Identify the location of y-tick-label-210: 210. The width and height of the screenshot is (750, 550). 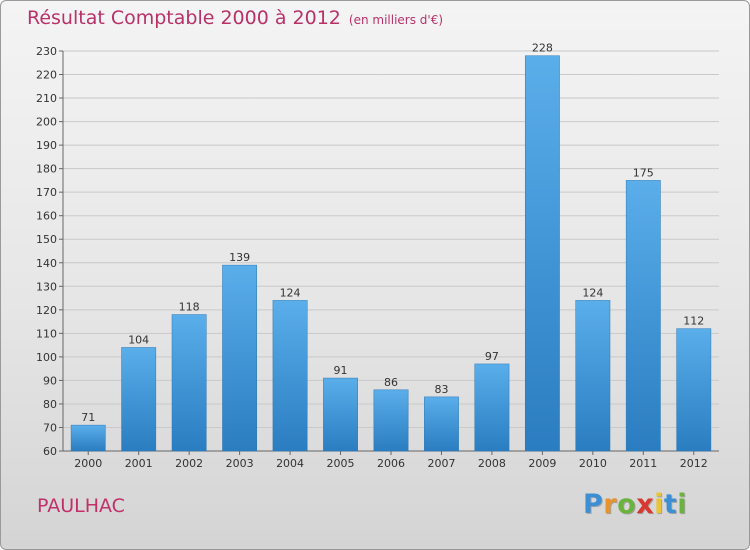
(46, 98).